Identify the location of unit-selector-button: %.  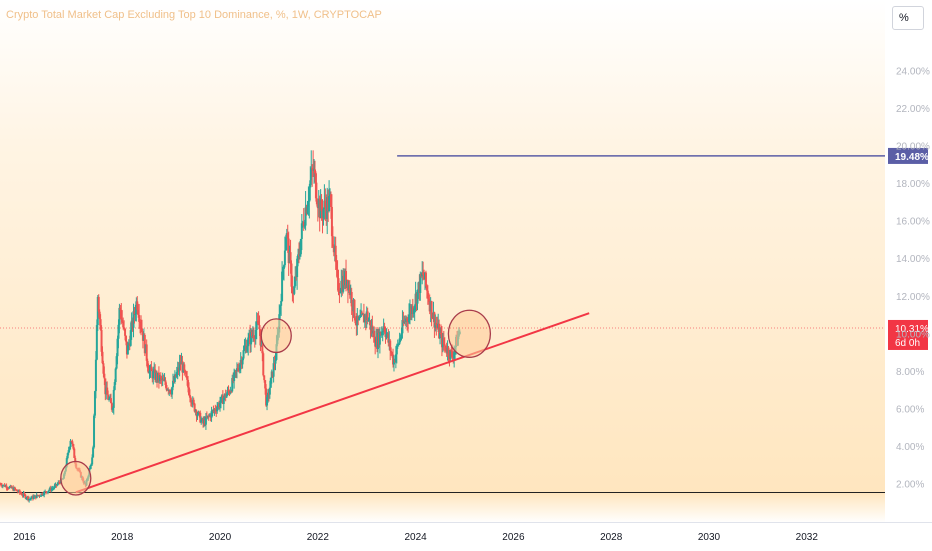
(908, 18).